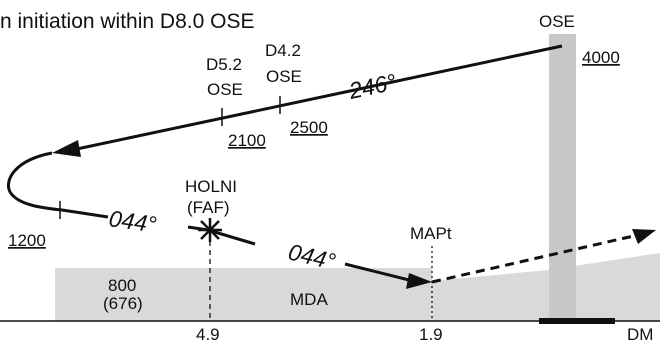 Image resolution: width=660 pixels, height=345 pixels. Describe the element at coordinates (224, 64) in the screenshot. I see `d52-line1: D5.2` at that location.